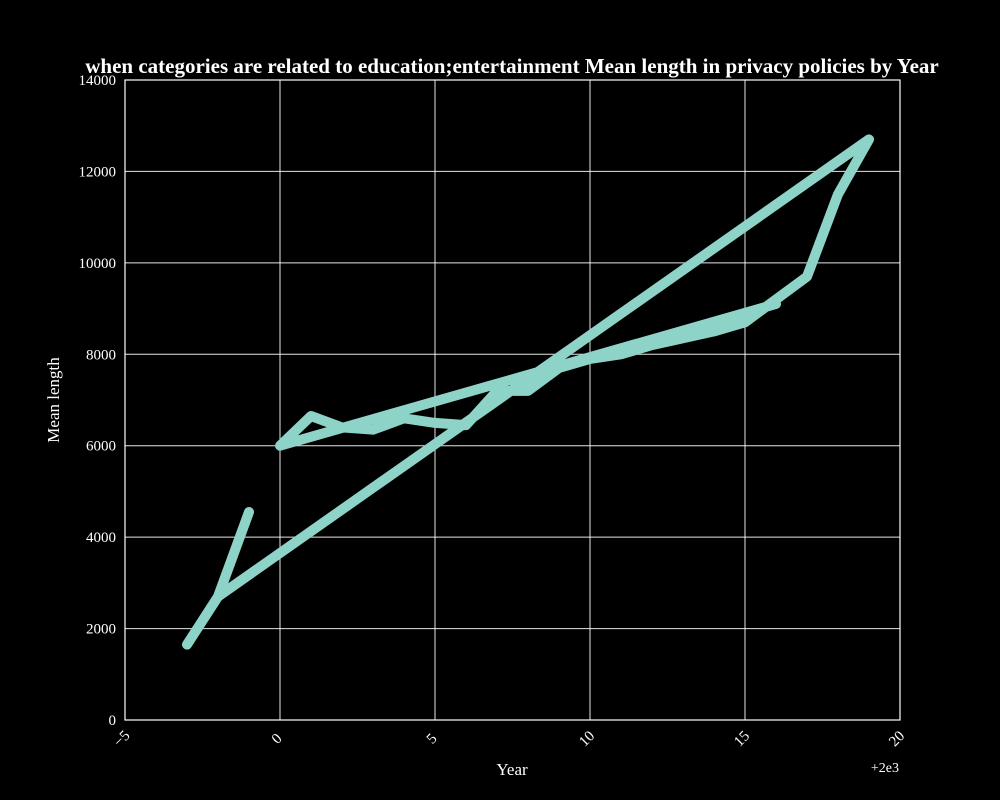 The image size is (1000, 800). Describe the element at coordinates (101, 355) in the screenshot. I see `y-tick-label: 8000` at that location.